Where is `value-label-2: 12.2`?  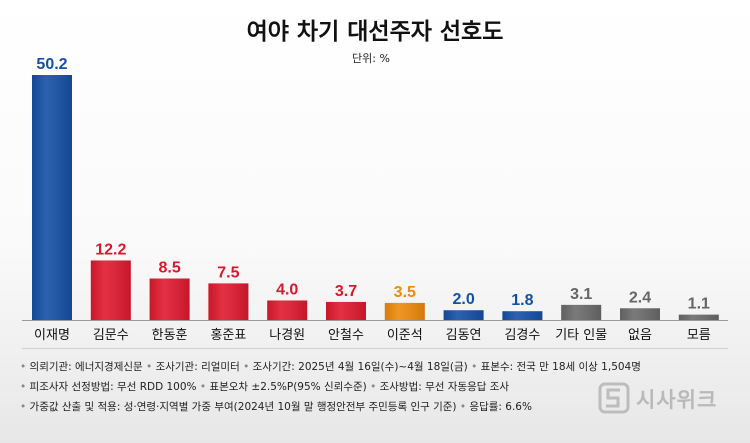 value-label-2: 12.2 is located at coordinates (110, 249).